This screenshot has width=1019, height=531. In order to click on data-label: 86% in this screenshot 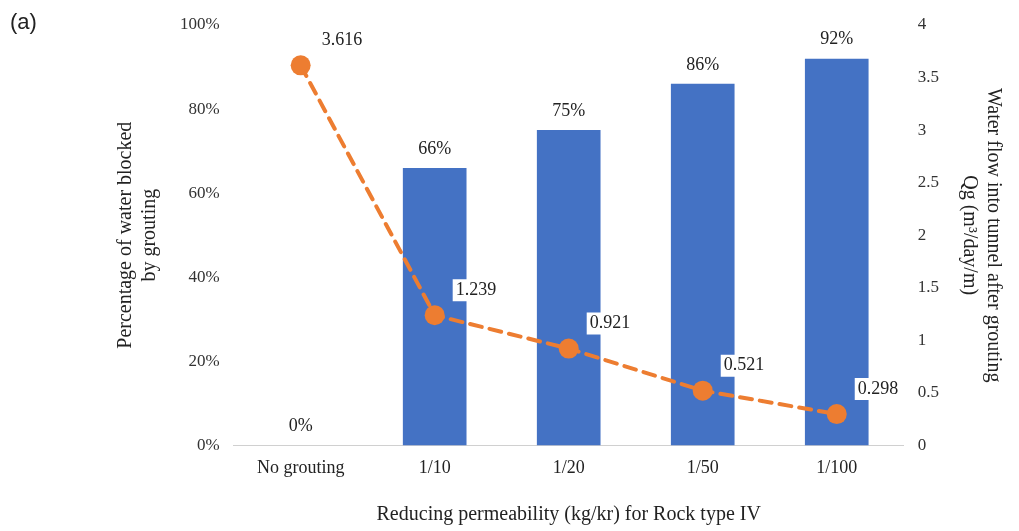, I will do `click(703, 63)`.